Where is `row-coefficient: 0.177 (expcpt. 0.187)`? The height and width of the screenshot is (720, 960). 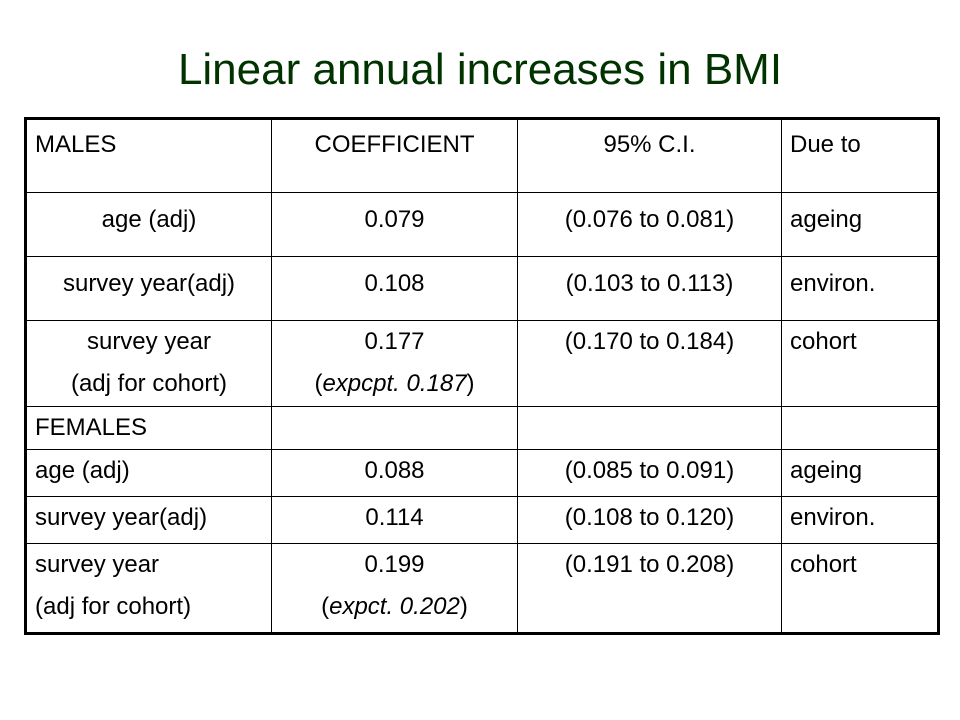 row-coefficient: 0.177 (expcpt. 0.187) is located at coordinates (394, 363).